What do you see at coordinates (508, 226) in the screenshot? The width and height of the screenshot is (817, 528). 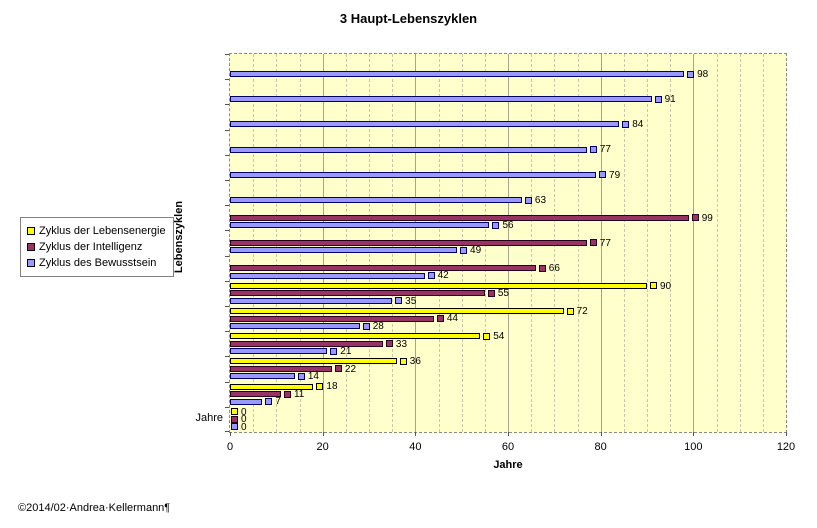 I see `bar-value-label: 56` at bounding box center [508, 226].